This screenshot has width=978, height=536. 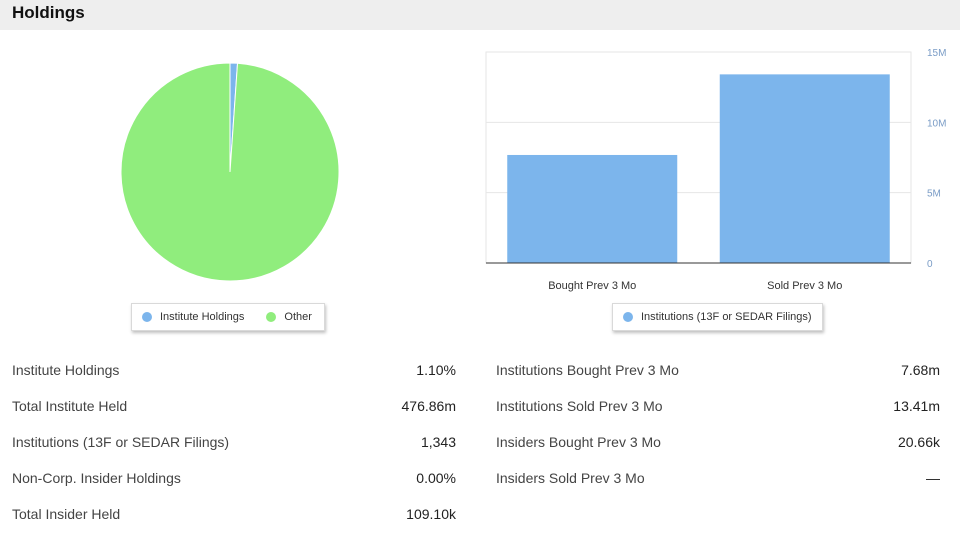 What do you see at coordinates (234, 478) in the screenshot?
I see `stat-row: Non-Corp. Insider Holdings 0.00%` at bounding box center [234, 478].